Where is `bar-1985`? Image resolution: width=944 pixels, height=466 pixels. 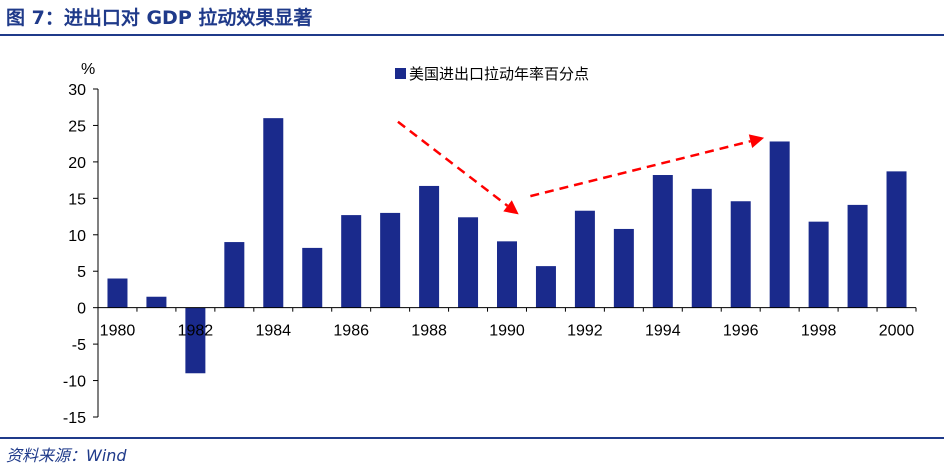
bar-1985 is located at coordinates (312, 277).